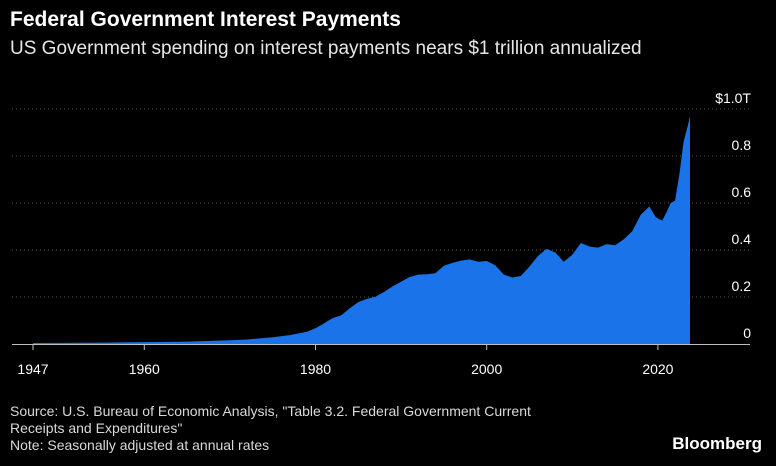 The width and height of the screenshot is (776, 466). What do you see at coordinates (747, 333) in the screenshot?
I see `y-tick-label: 0` at bounding box center [747, 333].